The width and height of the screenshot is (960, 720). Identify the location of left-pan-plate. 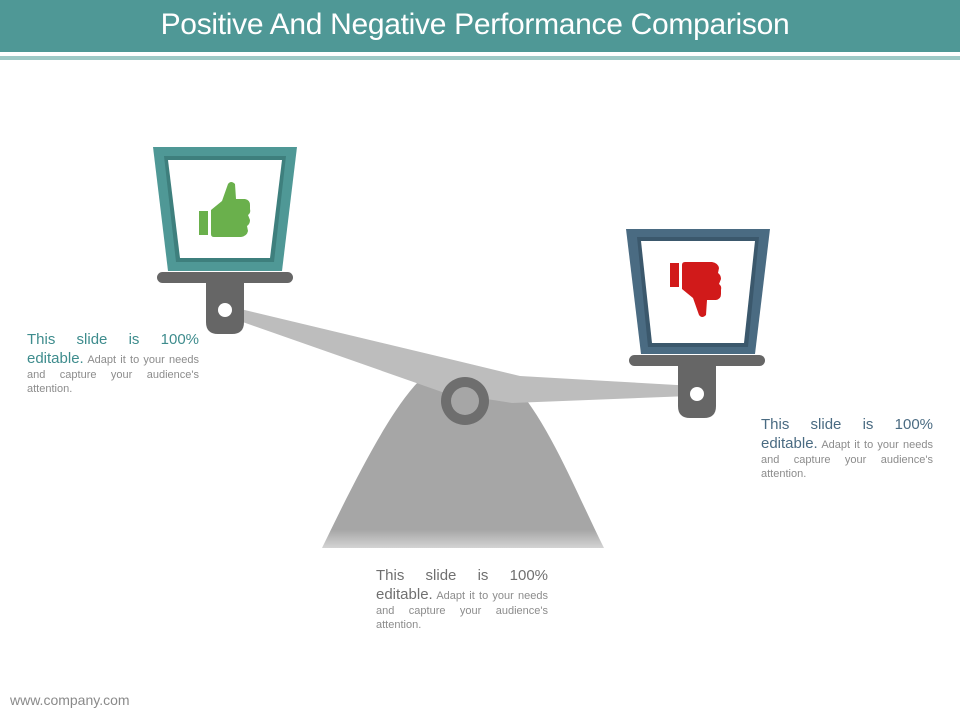
(225, 277).